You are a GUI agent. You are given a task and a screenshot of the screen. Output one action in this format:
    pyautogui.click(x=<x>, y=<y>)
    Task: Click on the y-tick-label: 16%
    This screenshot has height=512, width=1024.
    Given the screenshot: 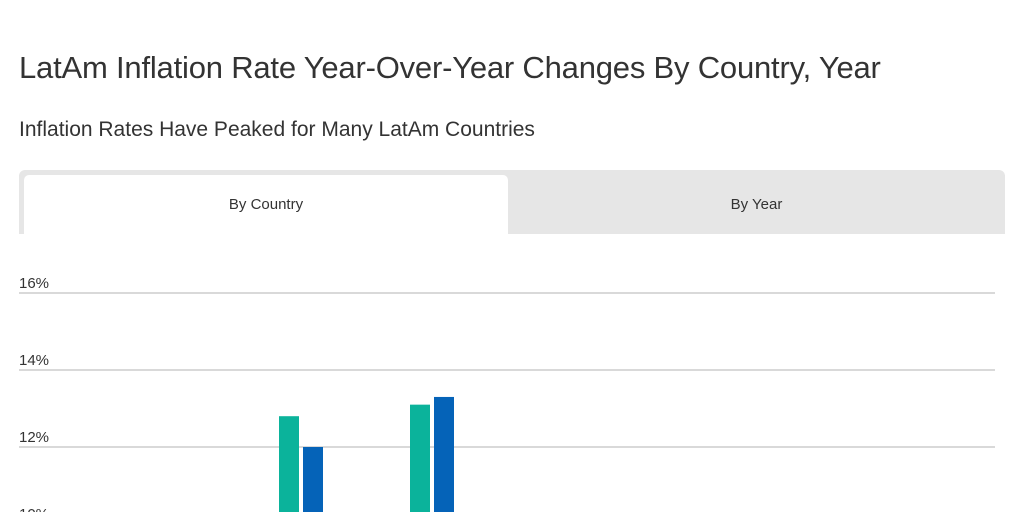 What is the action you would take?
    pyautogui.click(x=34, y=283)
    